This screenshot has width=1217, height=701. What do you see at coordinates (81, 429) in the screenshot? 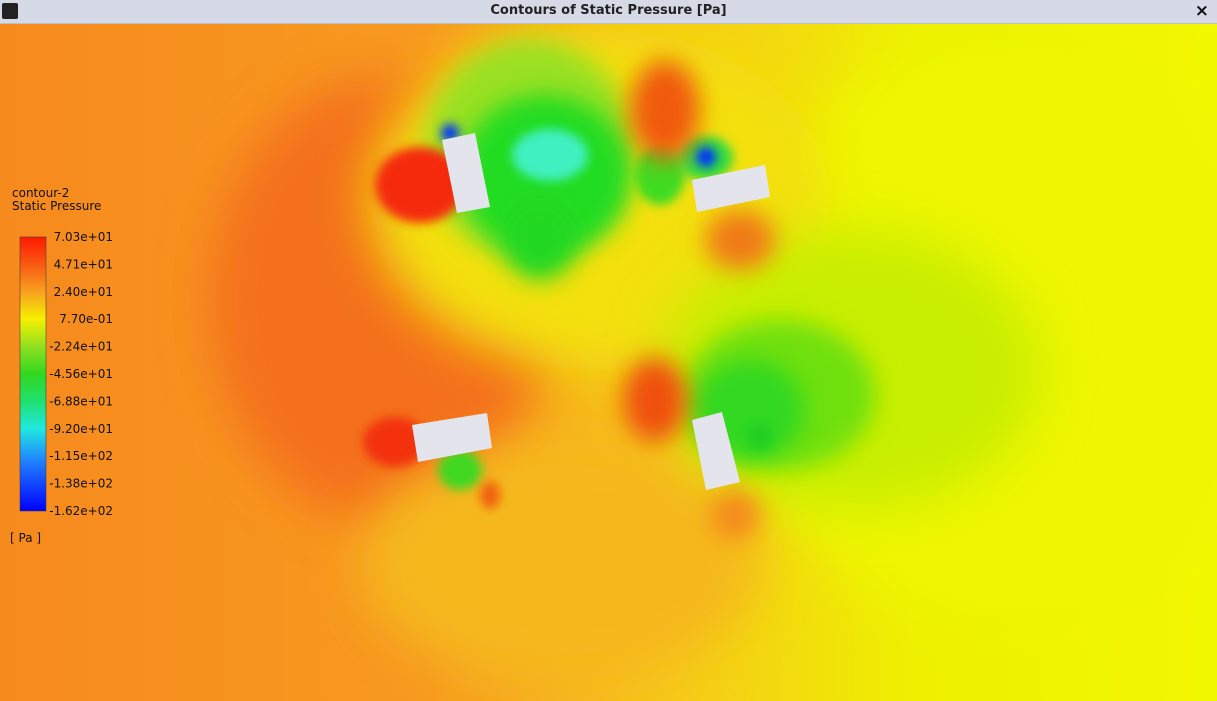
I see `colorbar-label: -9.20e+01` at bounding box center [81, 429].